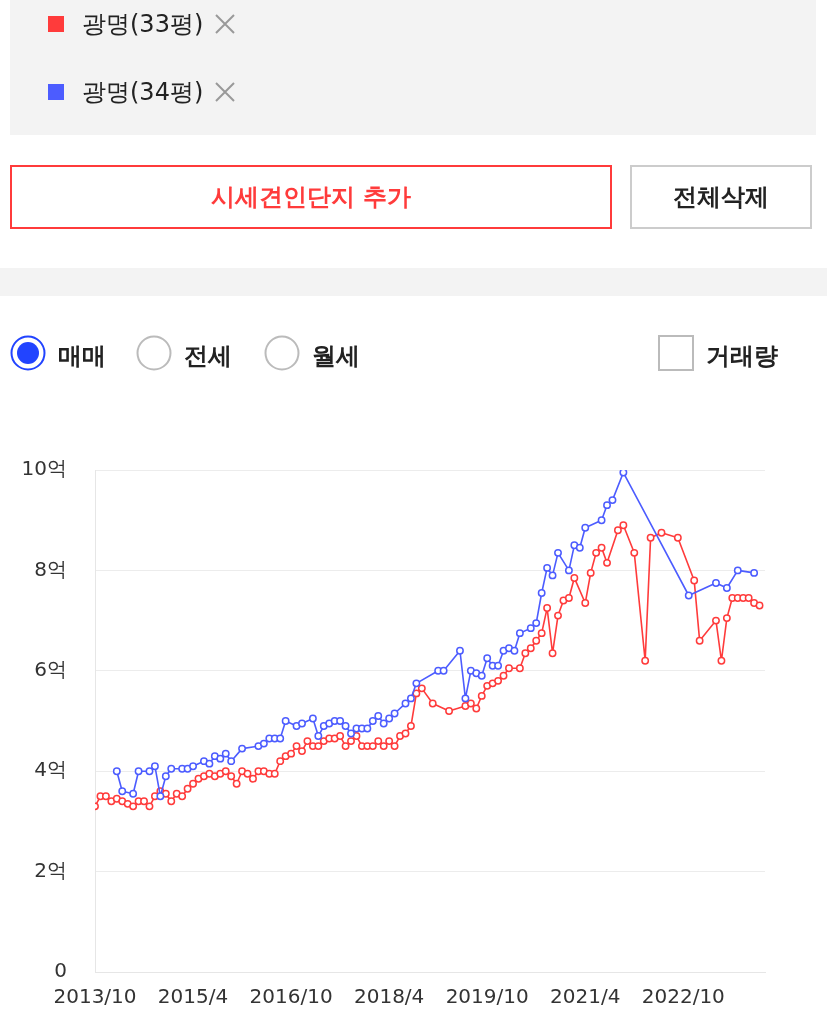  I want to click on y-tick-label: 6억, so click(50, 669).